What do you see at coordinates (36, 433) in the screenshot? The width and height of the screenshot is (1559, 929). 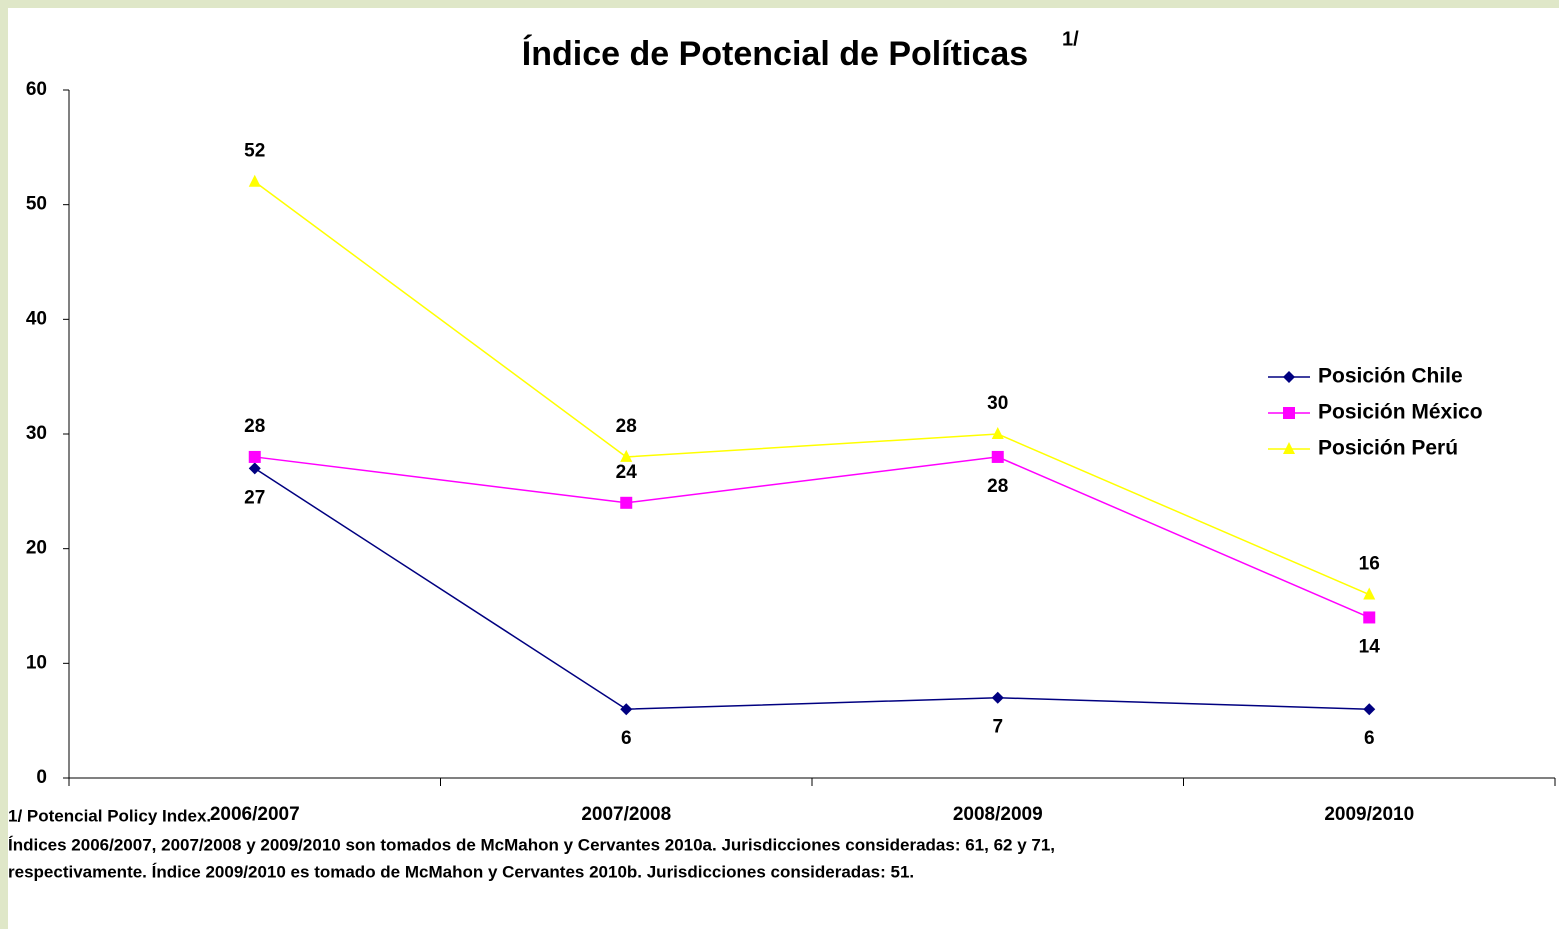 I see `y-tick-label: 30` at bounding box center [36, 433].